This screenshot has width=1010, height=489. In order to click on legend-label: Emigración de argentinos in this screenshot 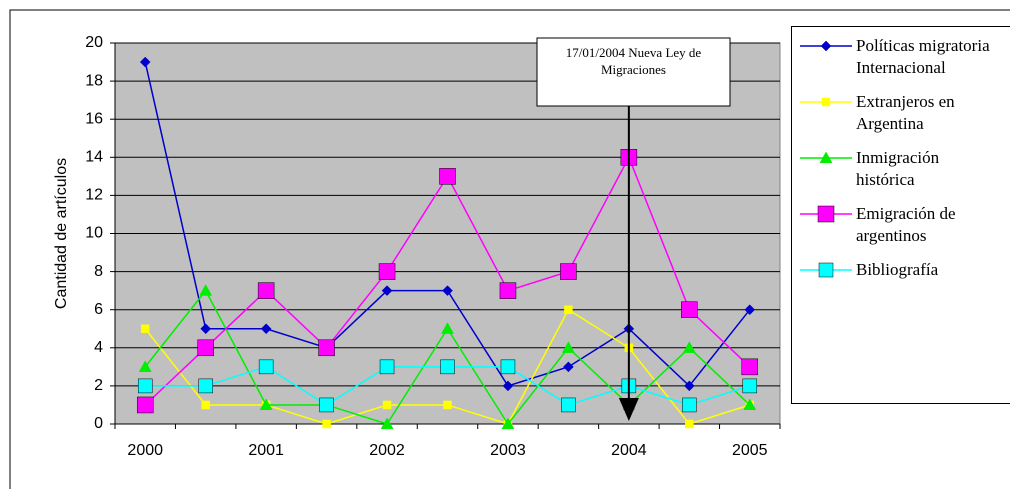, I will do `click(906, 224)`.